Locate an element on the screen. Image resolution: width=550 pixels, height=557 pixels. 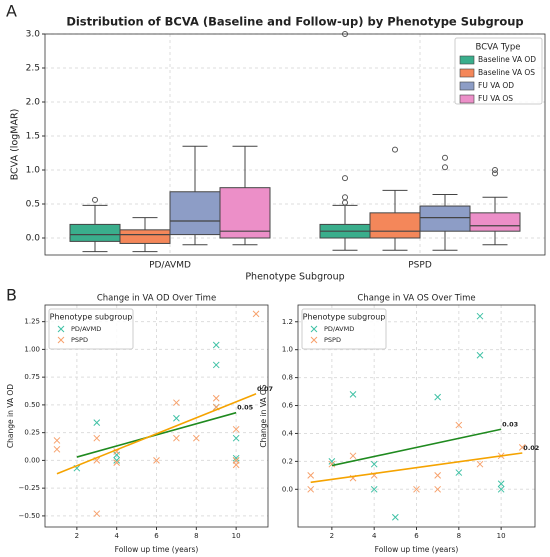
chart-title: Change in VA OS Over Time is located at coordinates (416, 299).